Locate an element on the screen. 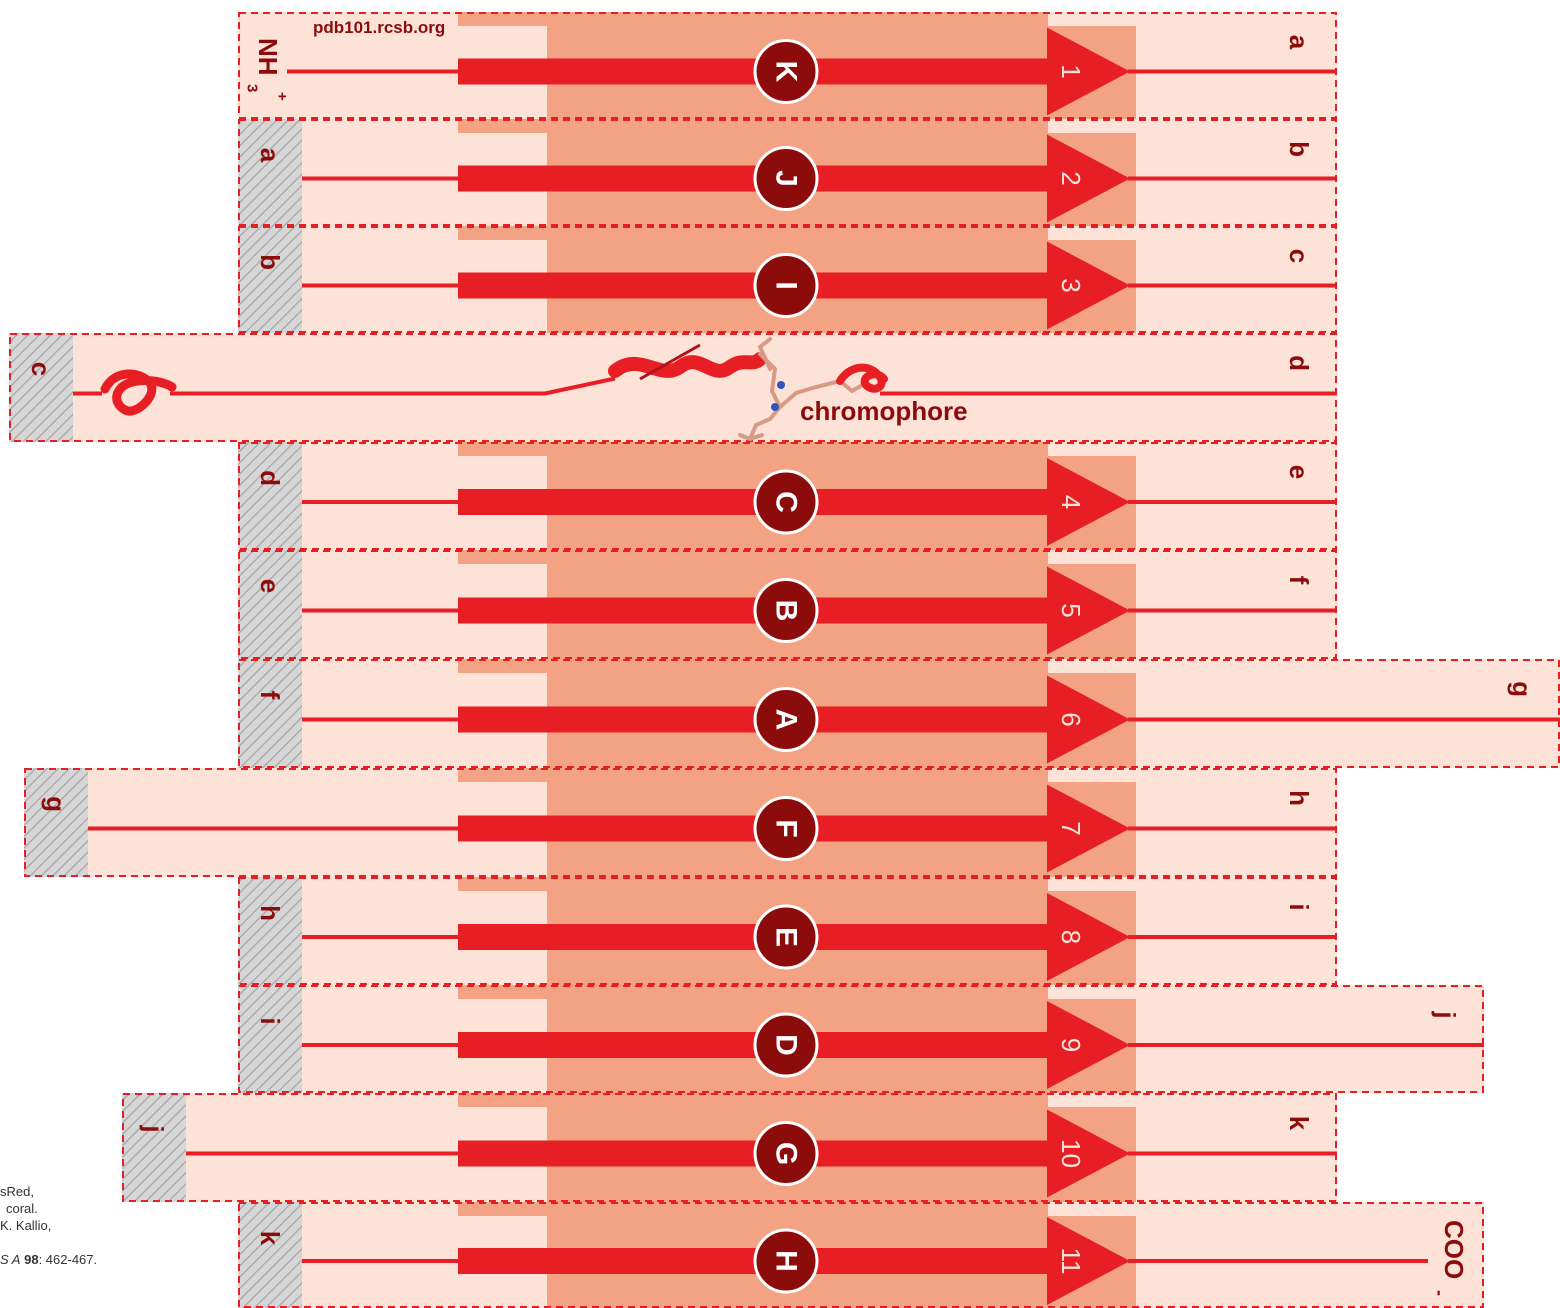  strip-9: E 8 h i is located at coordinates (787, 931).